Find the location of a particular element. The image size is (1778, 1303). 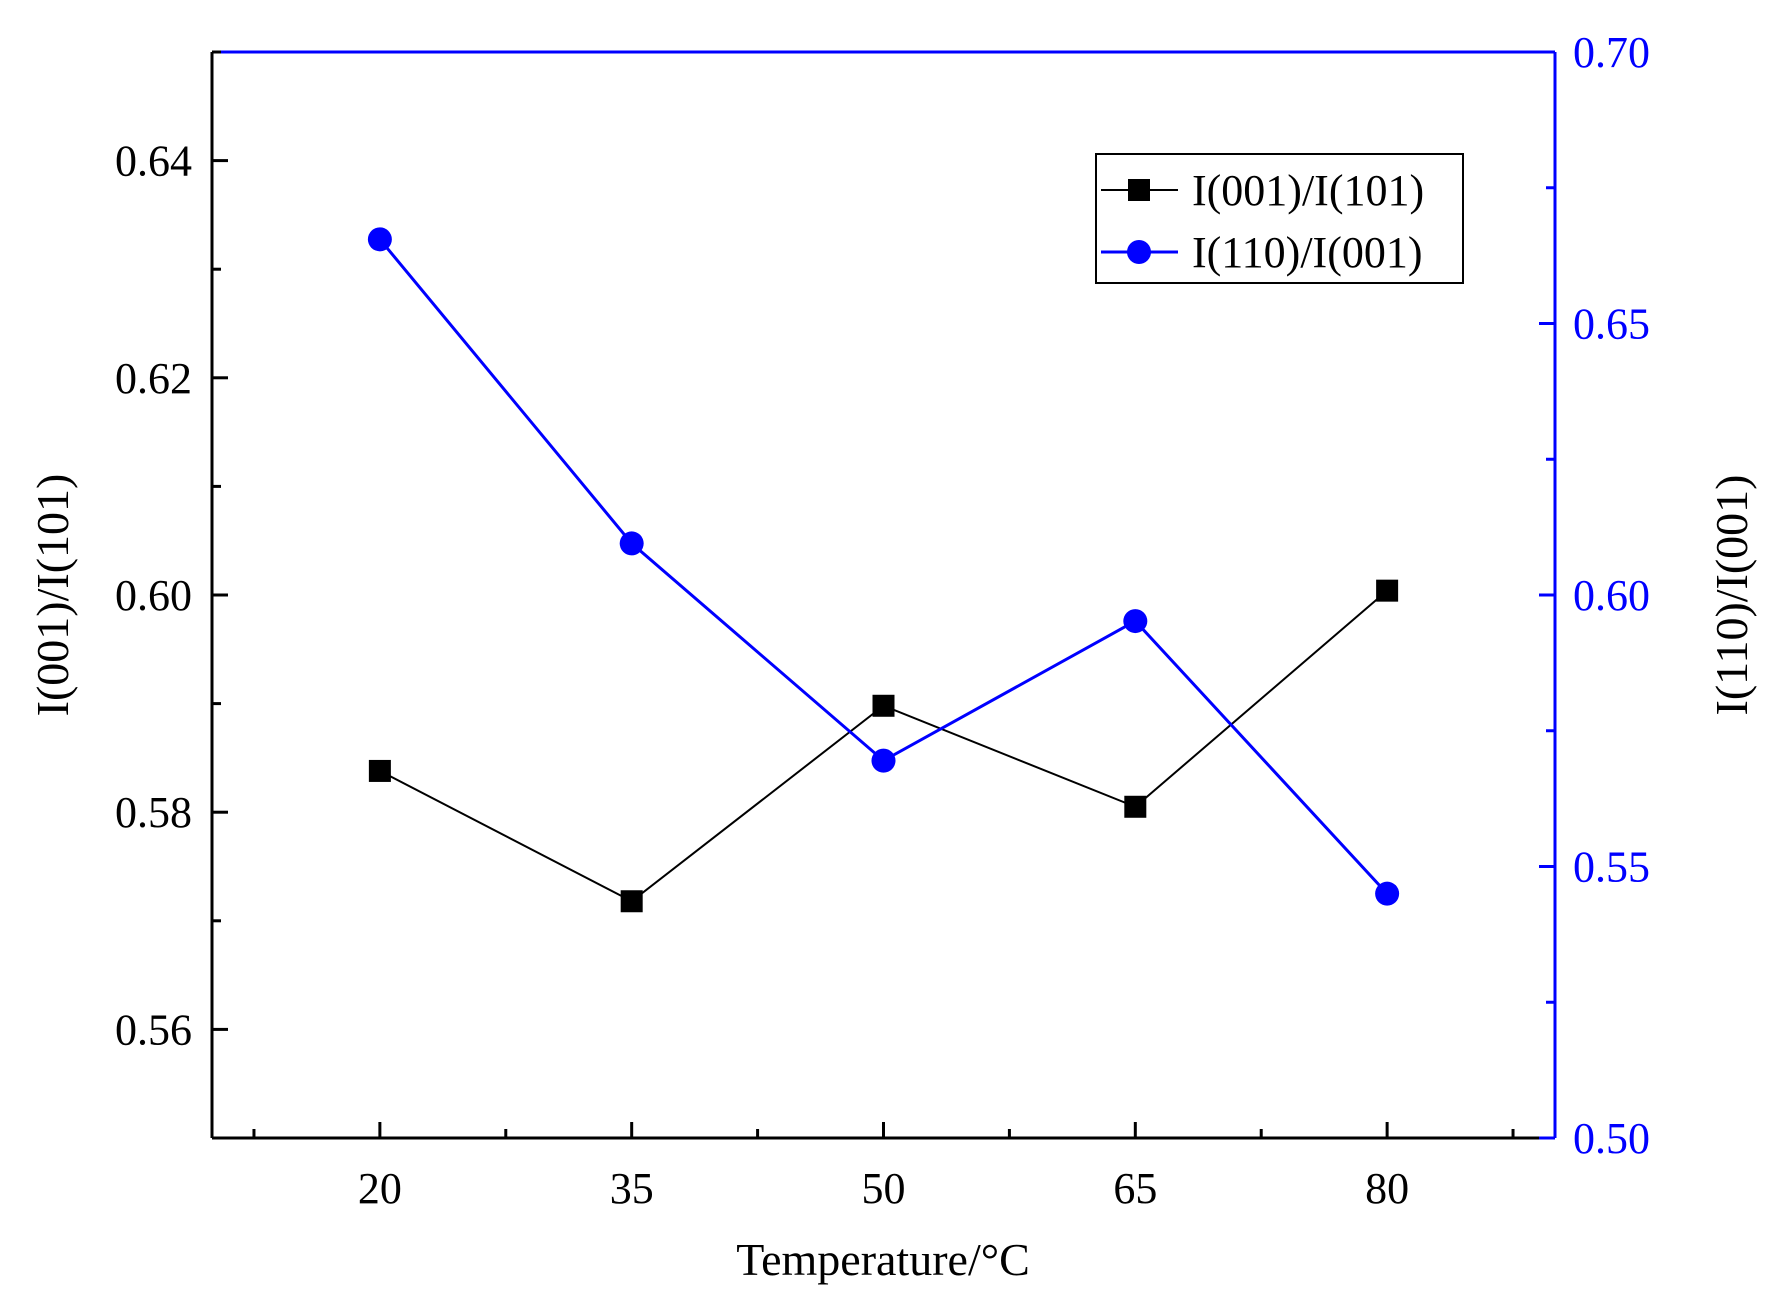

left-y-tick-label: 0.56 is located at coordinates (153, 1029).